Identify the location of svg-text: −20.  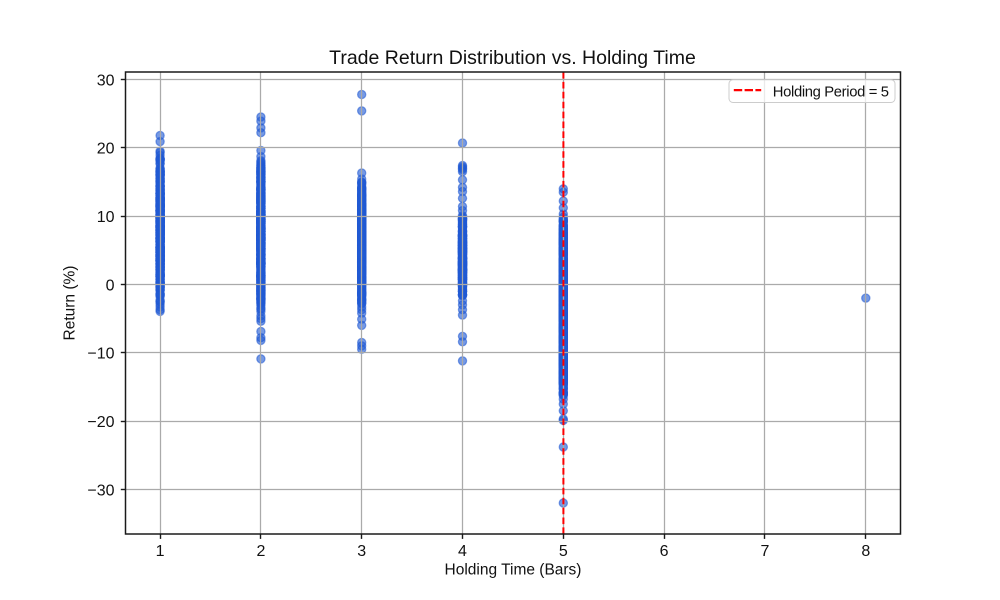
(100, 422).